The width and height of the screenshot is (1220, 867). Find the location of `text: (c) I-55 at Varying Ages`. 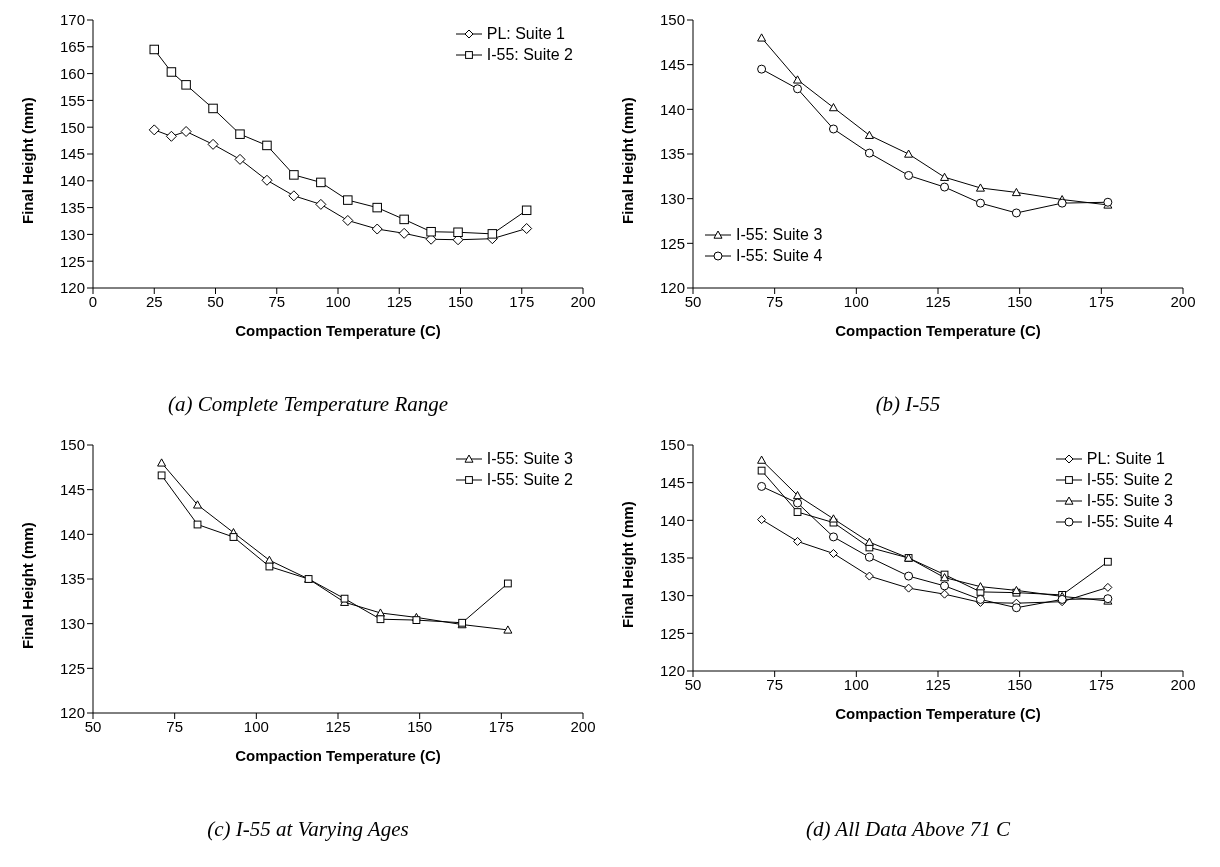

text: (c) I-55 at Varying Ages is located at coordinates (308, 829).